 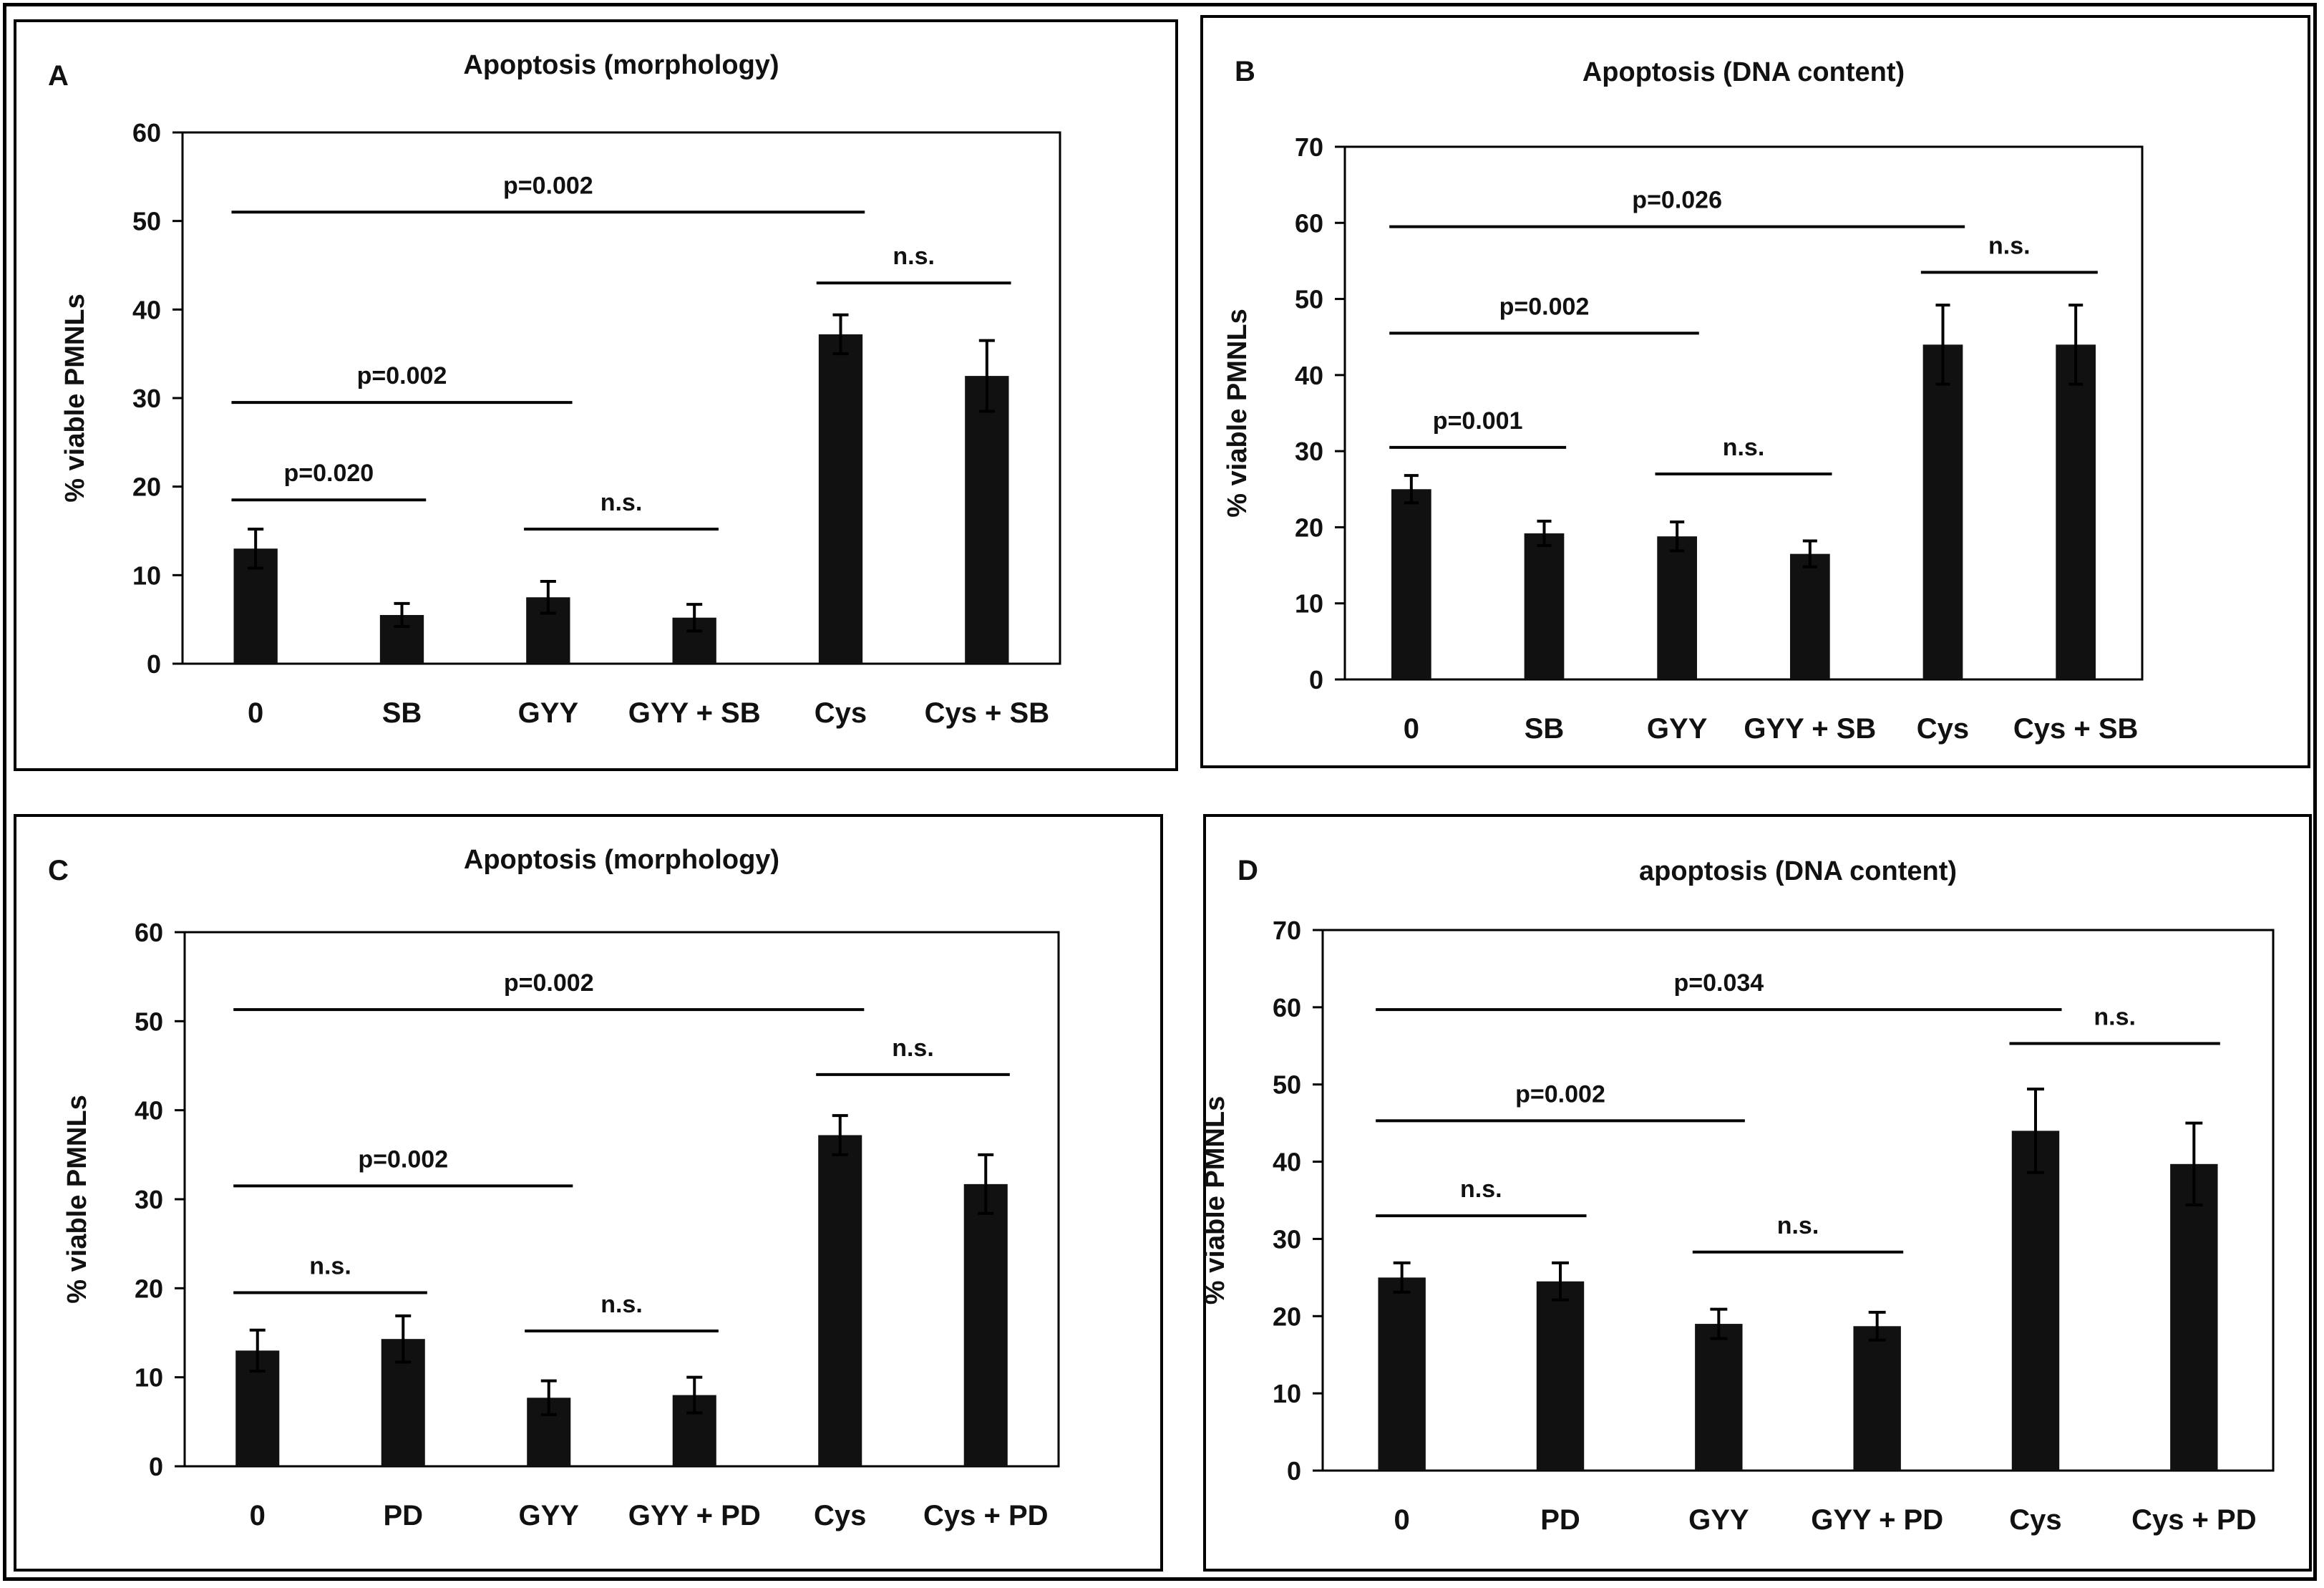 What do you see at coordinates (1478, 421) in the screenshot?
I see `significance-label: p=0.001` at bounding box center [1478, 421].